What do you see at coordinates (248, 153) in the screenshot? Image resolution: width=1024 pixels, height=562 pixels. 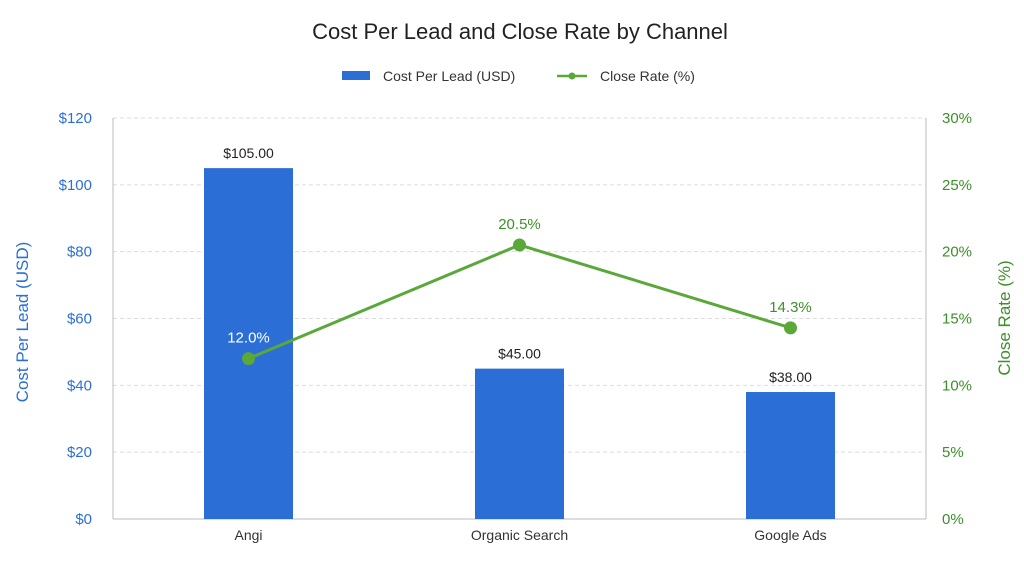 I see `bar-value-label: $105.00` at bounding box center [248, 153].